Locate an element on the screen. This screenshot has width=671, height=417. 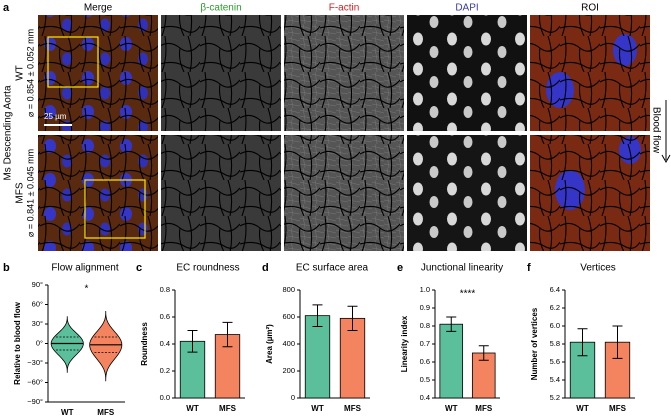
y-tick-label: 0° is located at coordinates (39, 342).